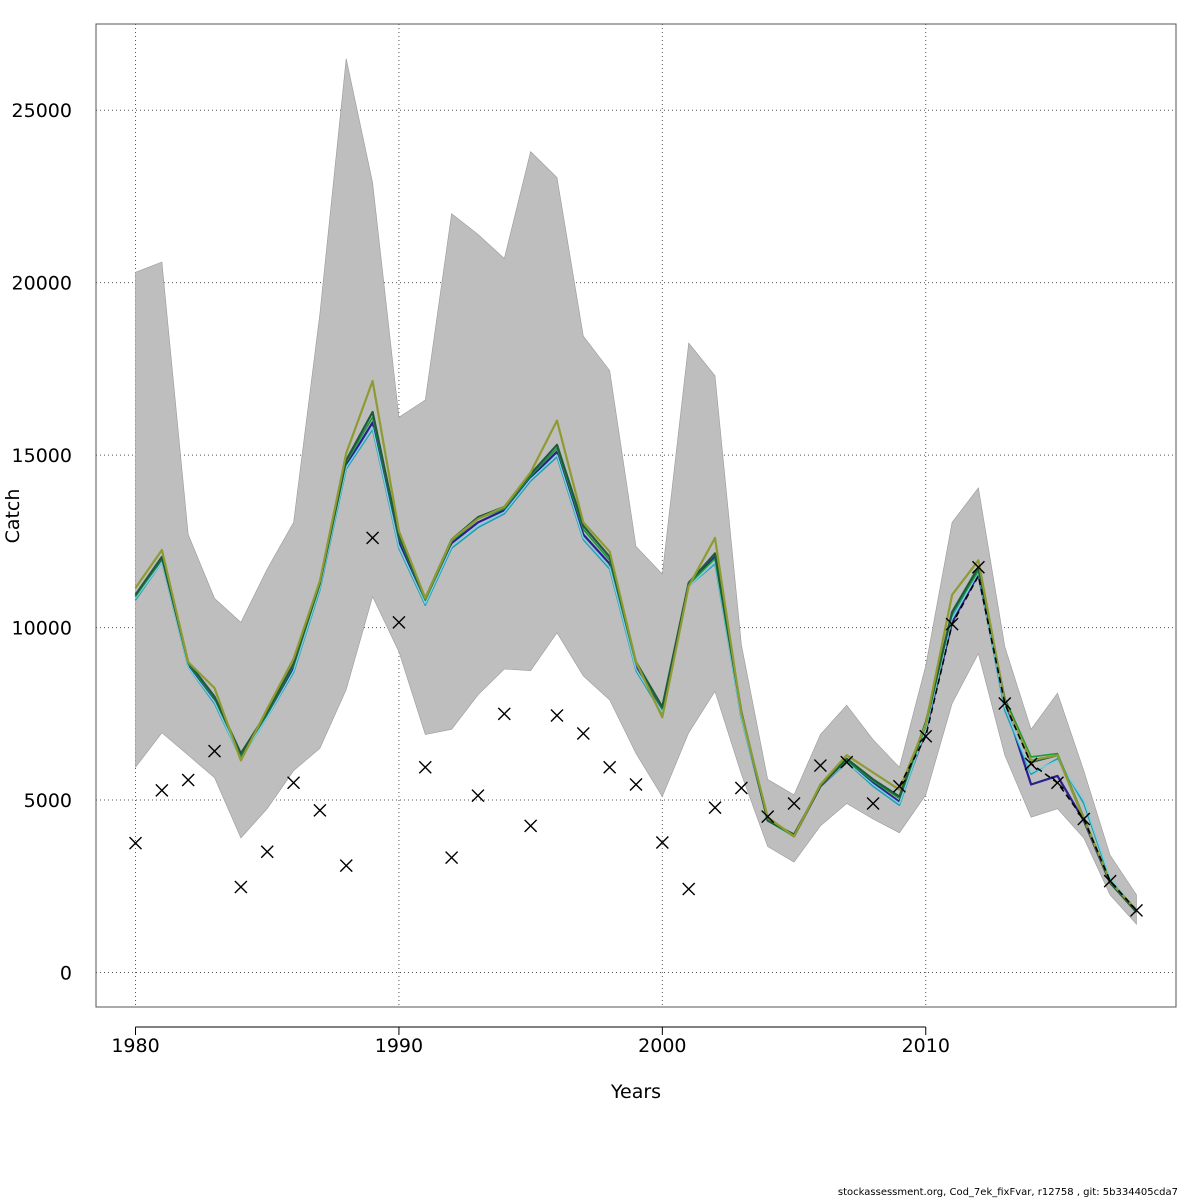 The image size is (1200, 1200). What do you see at coordinates (48, 801) in the screenshot?
I see `y-tick-label-5000: 5000` at bounding box center [48, 801].